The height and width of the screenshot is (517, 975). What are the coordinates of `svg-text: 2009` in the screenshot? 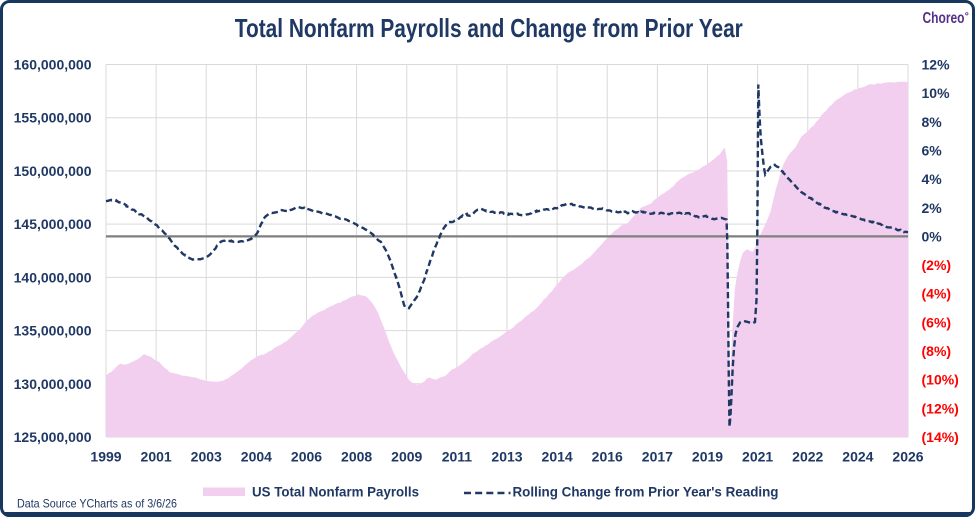 It's located at (406, 457).